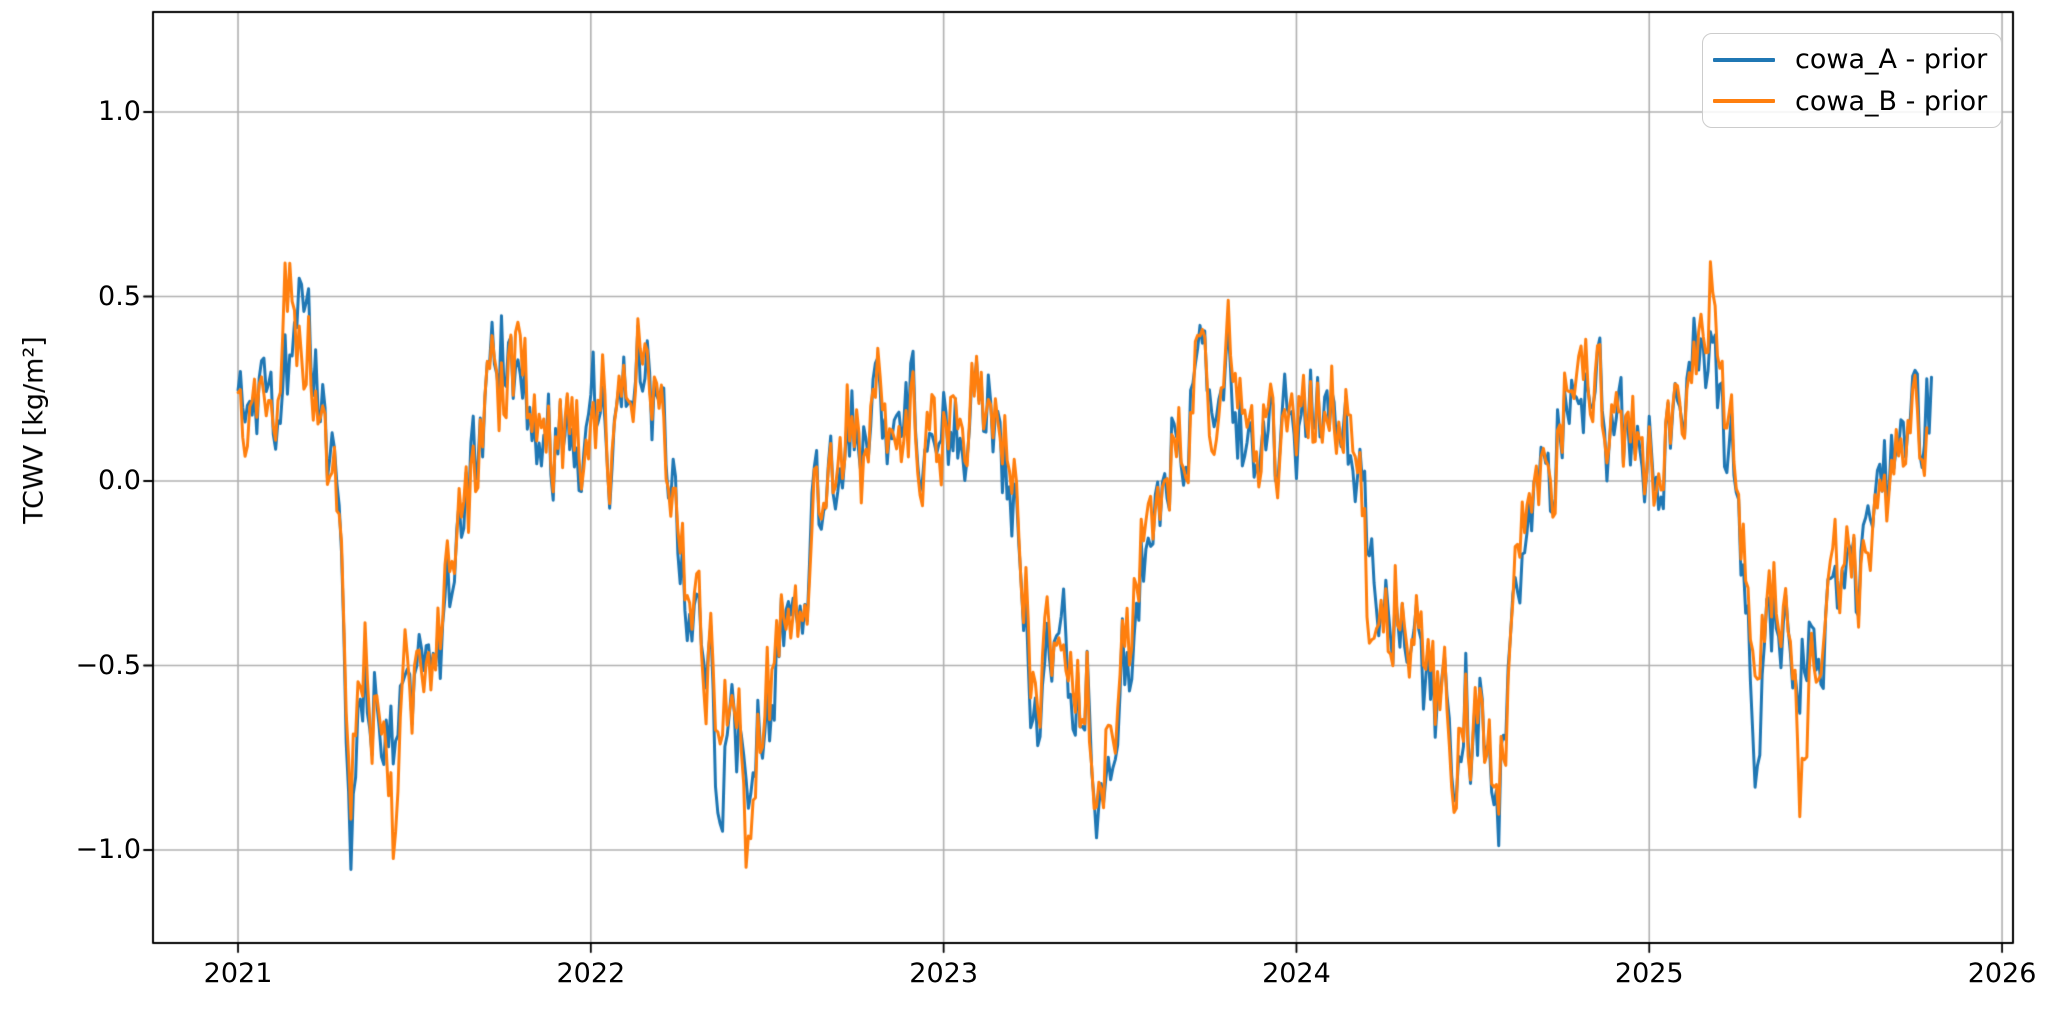 The width and height of the screenshot is (2055, 1011). Describe the element at coordinates (119, 296) in the screenshot. I see `y-tick-0.5: 0.5` at that location.